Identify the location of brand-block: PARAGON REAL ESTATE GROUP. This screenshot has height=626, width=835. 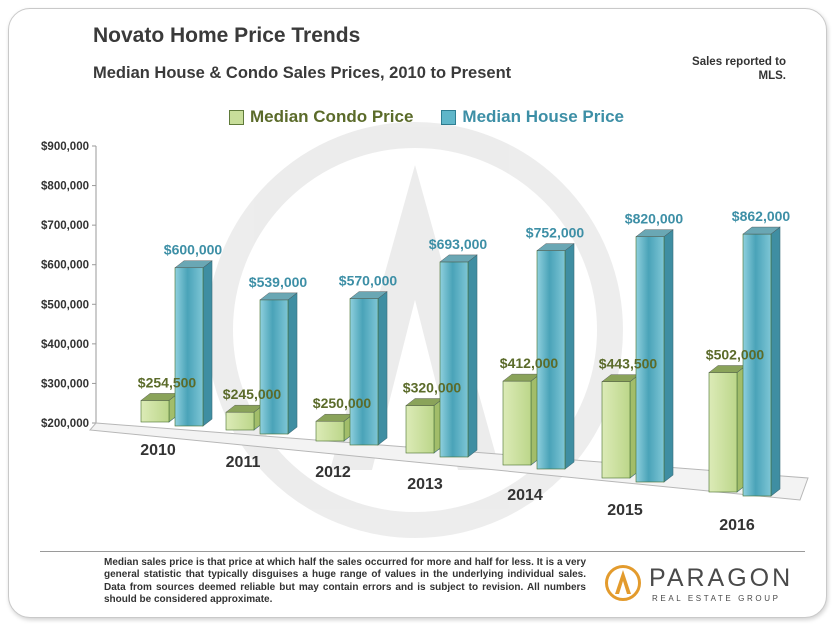
(705, 585).